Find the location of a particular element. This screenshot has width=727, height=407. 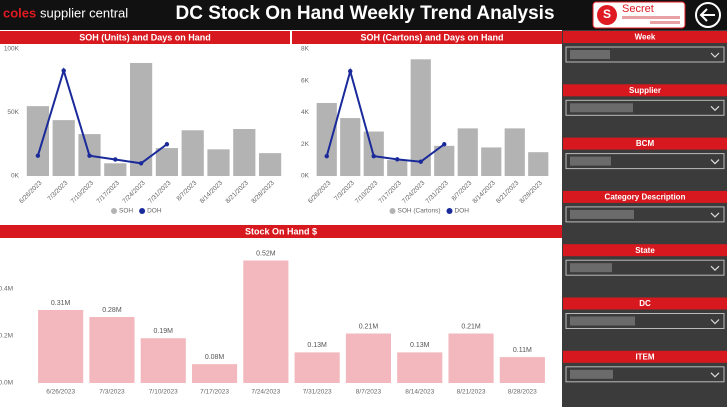

x-tick-label: 7/17/2023 is located at coordinates (214, 392).